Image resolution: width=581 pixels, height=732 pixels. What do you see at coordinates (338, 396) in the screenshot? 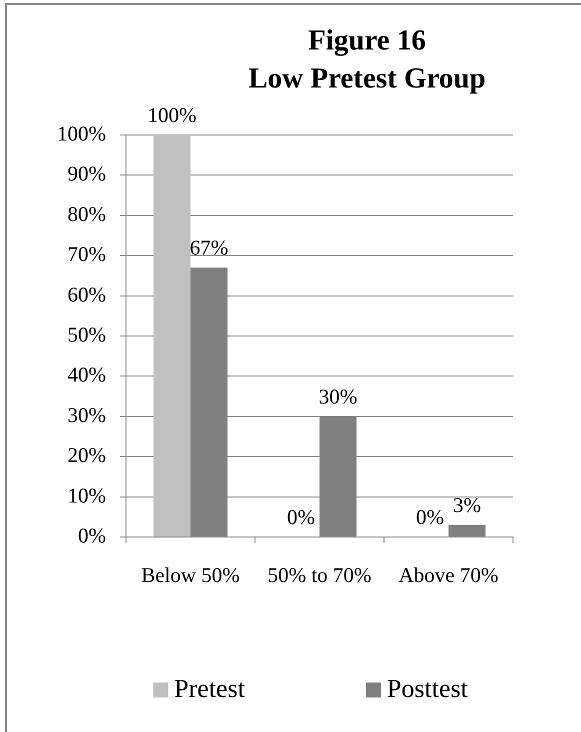
I see `data-label: 30%` at bounding box center [338, 396].